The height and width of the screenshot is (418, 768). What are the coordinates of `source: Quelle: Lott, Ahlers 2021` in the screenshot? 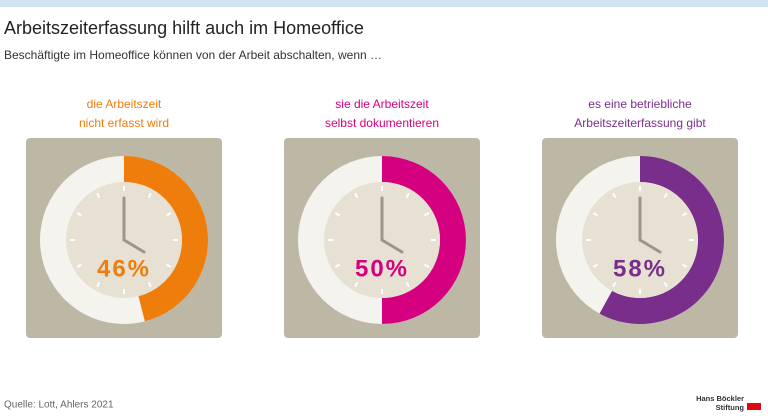 It's located at (59, 405).